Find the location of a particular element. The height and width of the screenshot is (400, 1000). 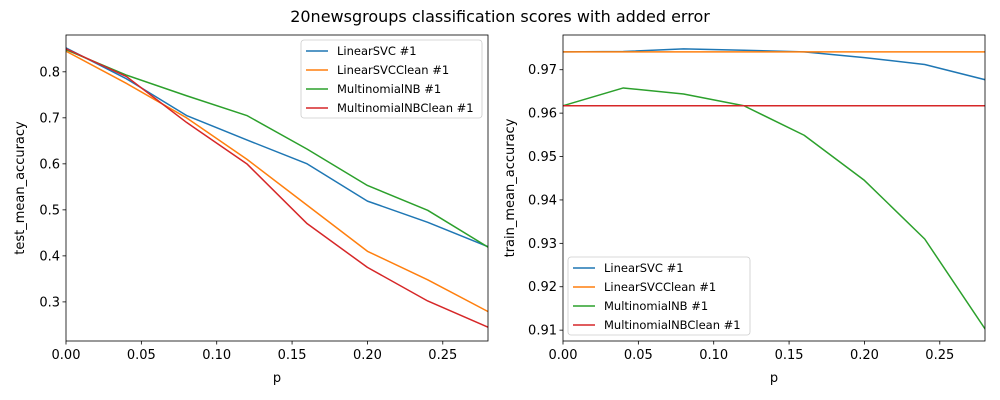

y-tick-label: 0.7 is located at coordinates (49, 118).